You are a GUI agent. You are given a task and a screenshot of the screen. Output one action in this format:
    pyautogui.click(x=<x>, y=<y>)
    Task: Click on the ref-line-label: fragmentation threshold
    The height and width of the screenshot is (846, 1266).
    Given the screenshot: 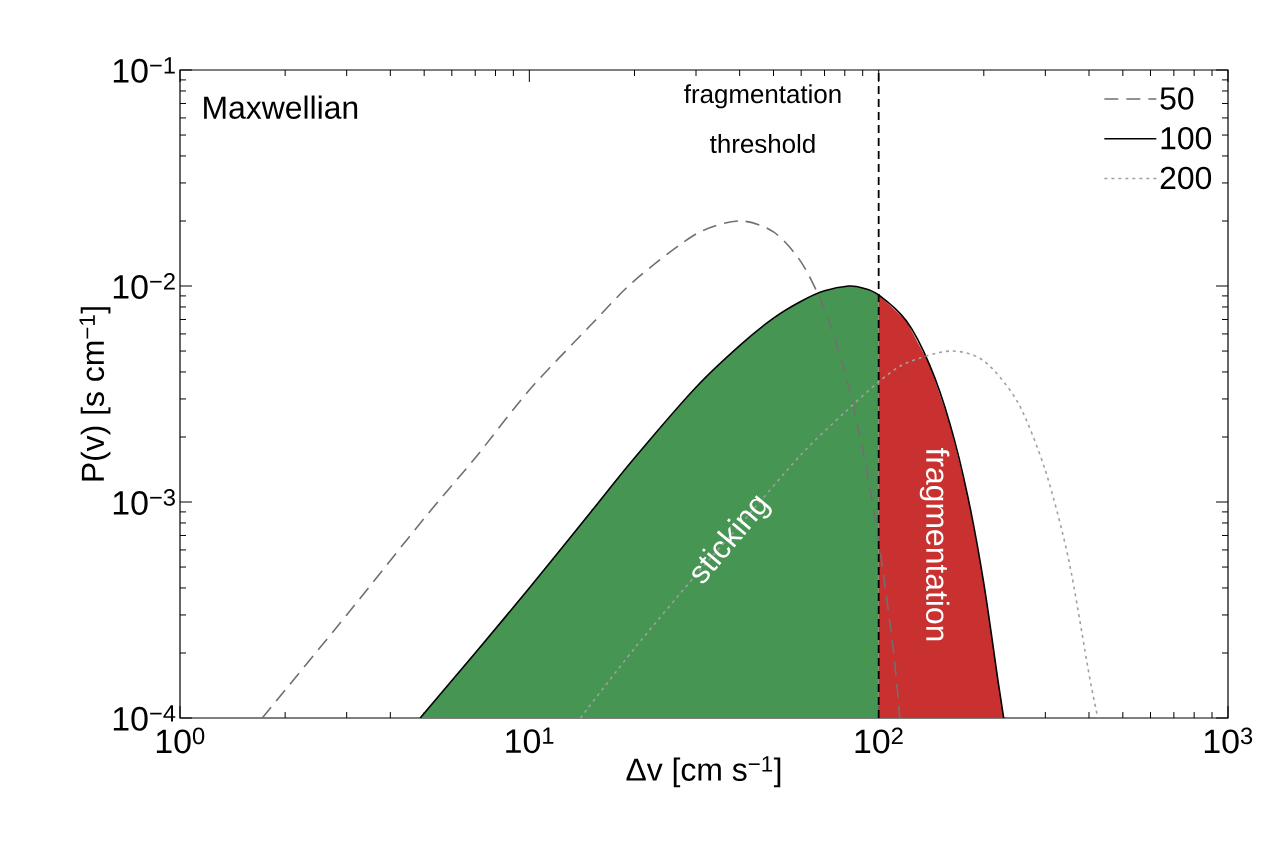 What is the action you would take?
    pyautogui.click(x=762, y=119)
    